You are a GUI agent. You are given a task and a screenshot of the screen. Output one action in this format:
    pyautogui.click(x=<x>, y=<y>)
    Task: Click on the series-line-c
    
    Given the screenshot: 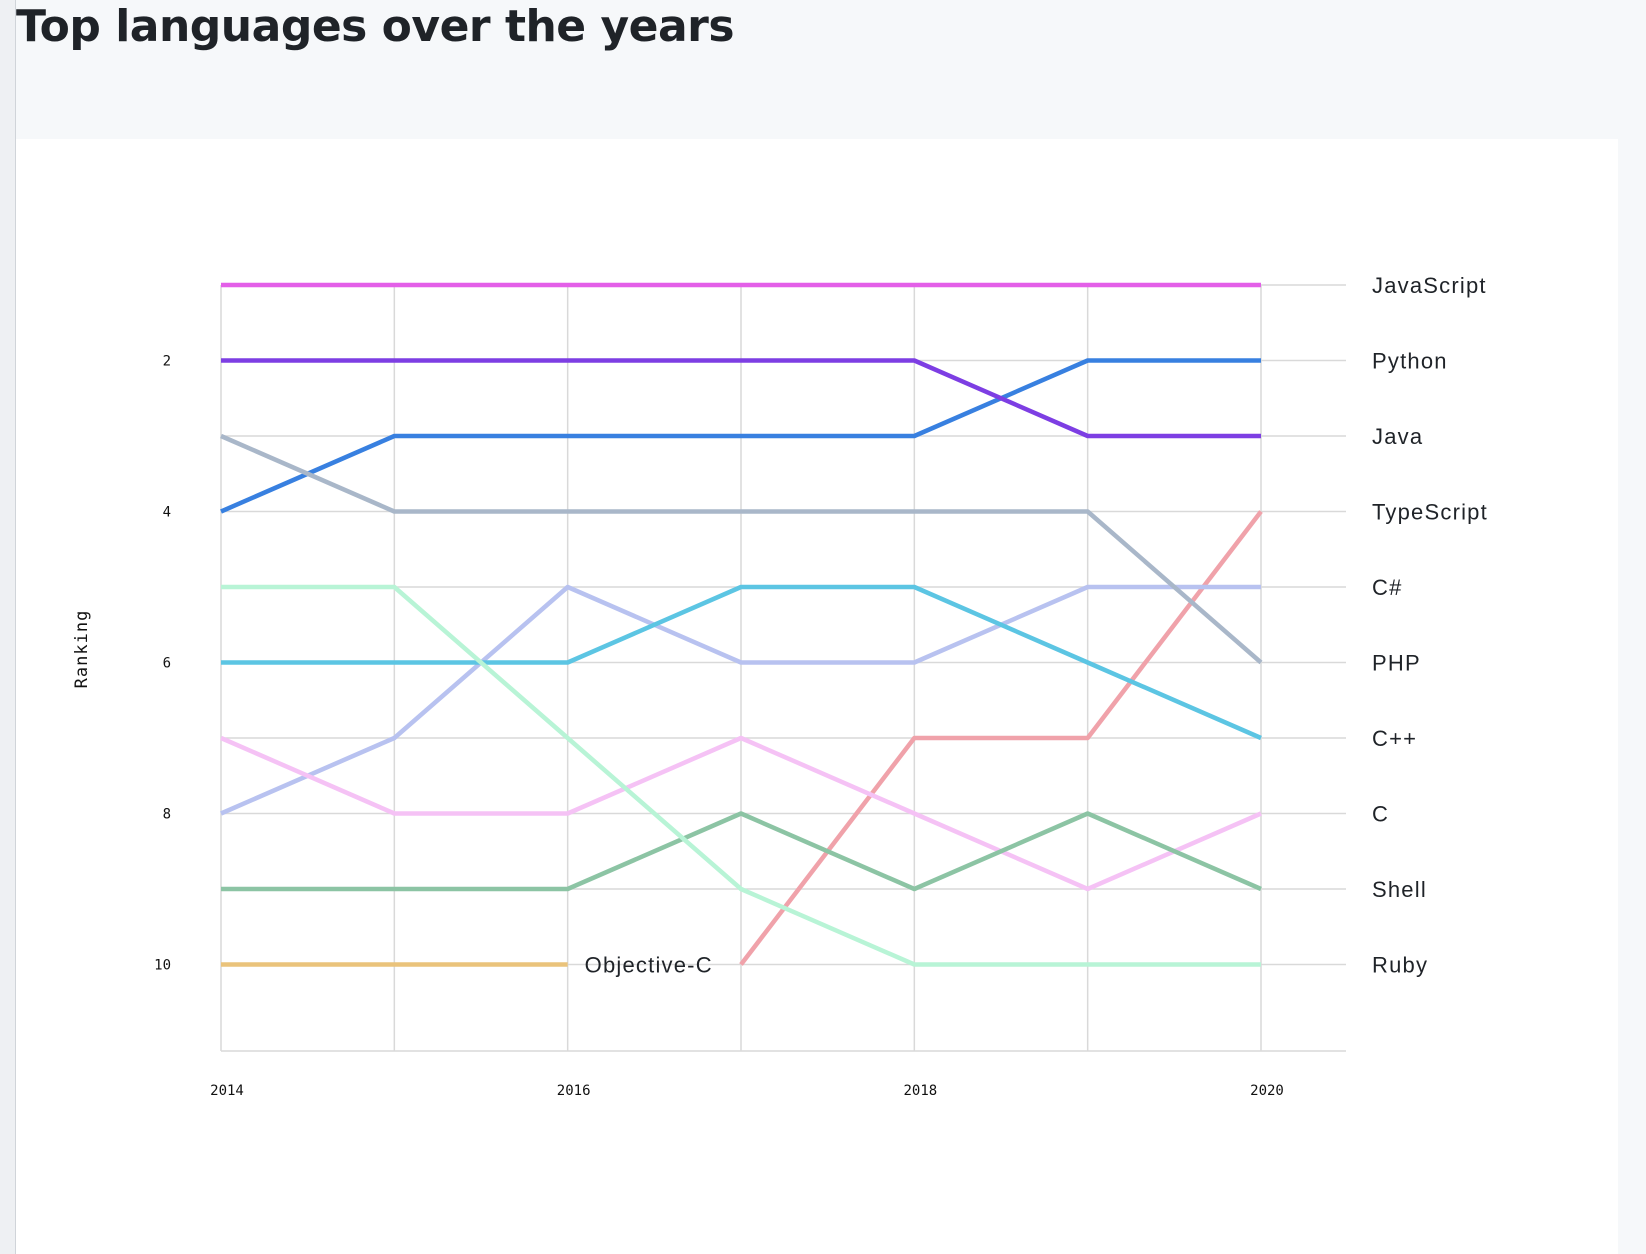 What is the action you would take?
    pyautogui.click(x=741, y=813)
    